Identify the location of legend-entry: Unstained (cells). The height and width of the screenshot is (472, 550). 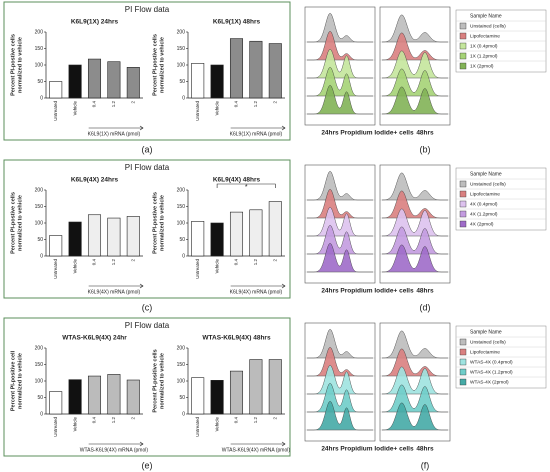
(488, 342).